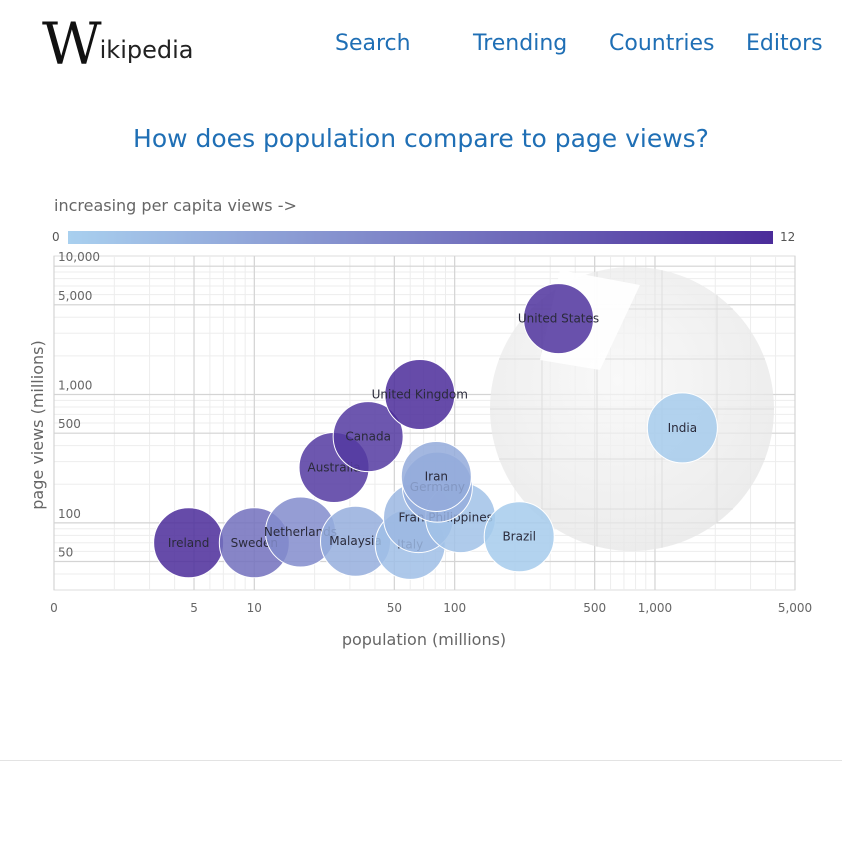 The image size is (842, 842). What do you see at coordinates (75, 296) in the screenshot?
I see `y-tick-label: 5,000` at bounding box center [75, 296].